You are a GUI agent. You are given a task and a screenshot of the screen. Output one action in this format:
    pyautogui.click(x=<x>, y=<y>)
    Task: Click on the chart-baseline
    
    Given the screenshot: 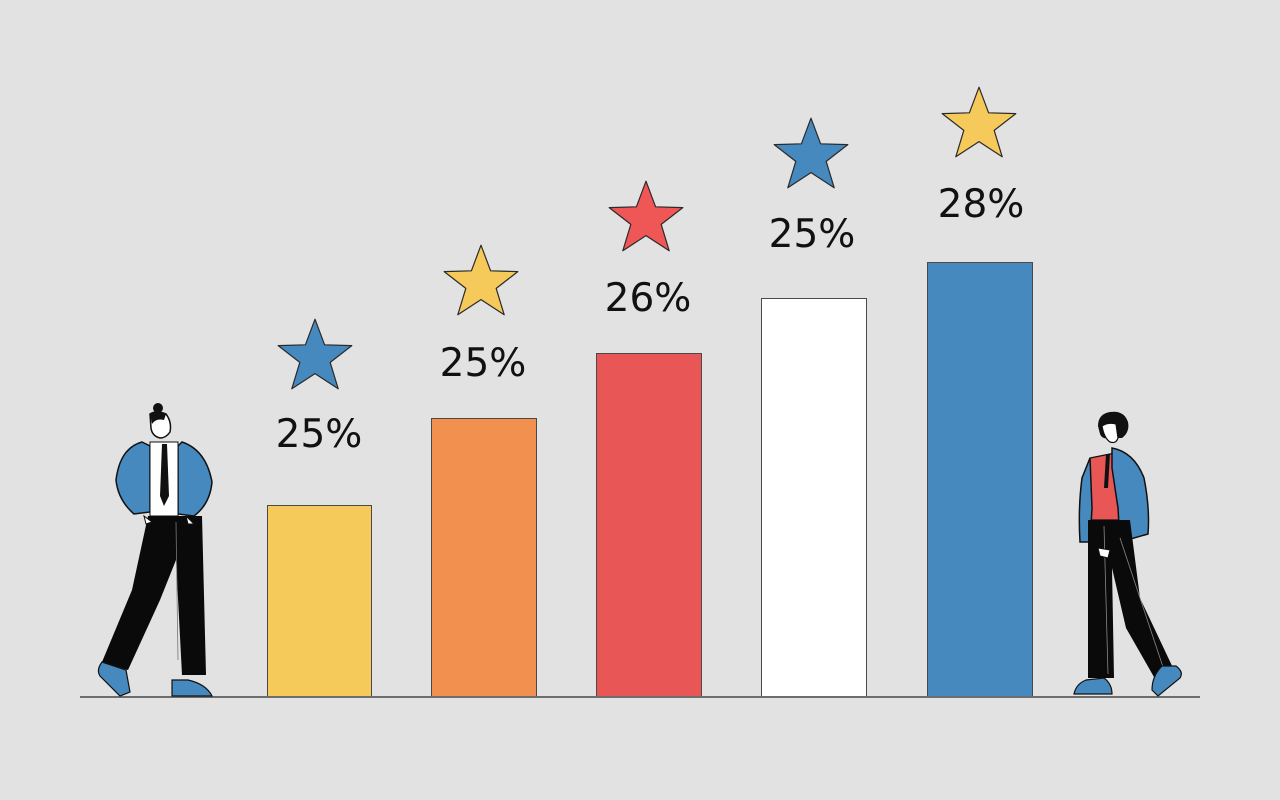 What is the action you would take?
    pyautogui.click(x=640, y=697)
    